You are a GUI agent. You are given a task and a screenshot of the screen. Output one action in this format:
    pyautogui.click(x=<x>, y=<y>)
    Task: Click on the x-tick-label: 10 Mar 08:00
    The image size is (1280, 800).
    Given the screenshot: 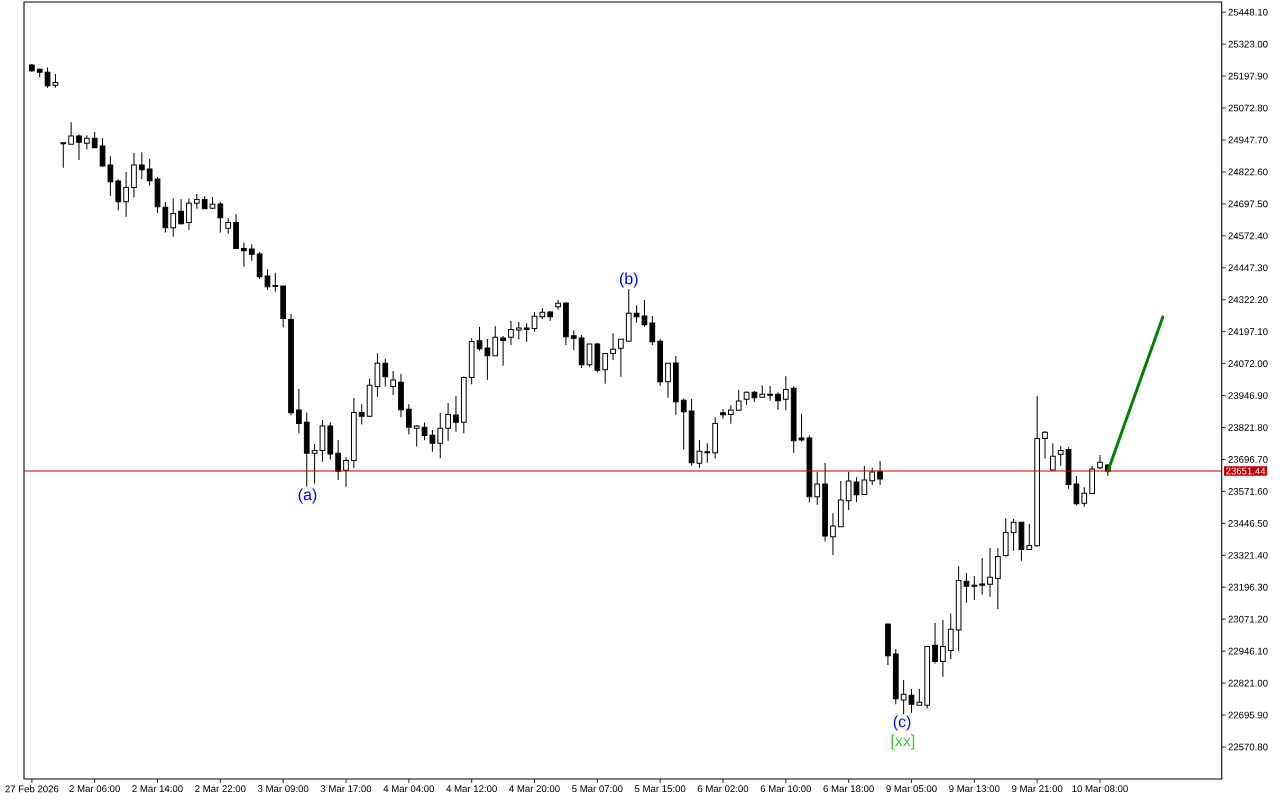 What is the action you would take?
    pyautogui.click(x=1100, y=789)
    